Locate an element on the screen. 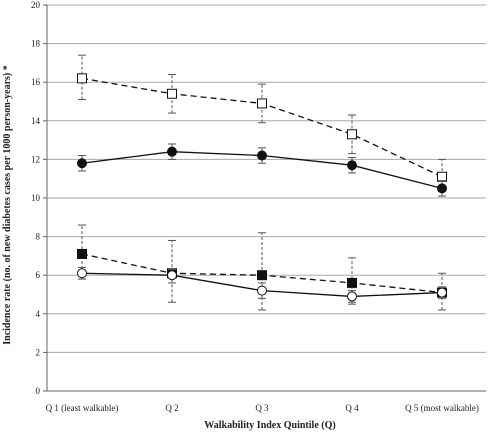 The height and width of the screenshot is (432, 489). y-tick-label: 20 is located at coordinates (36, 5).